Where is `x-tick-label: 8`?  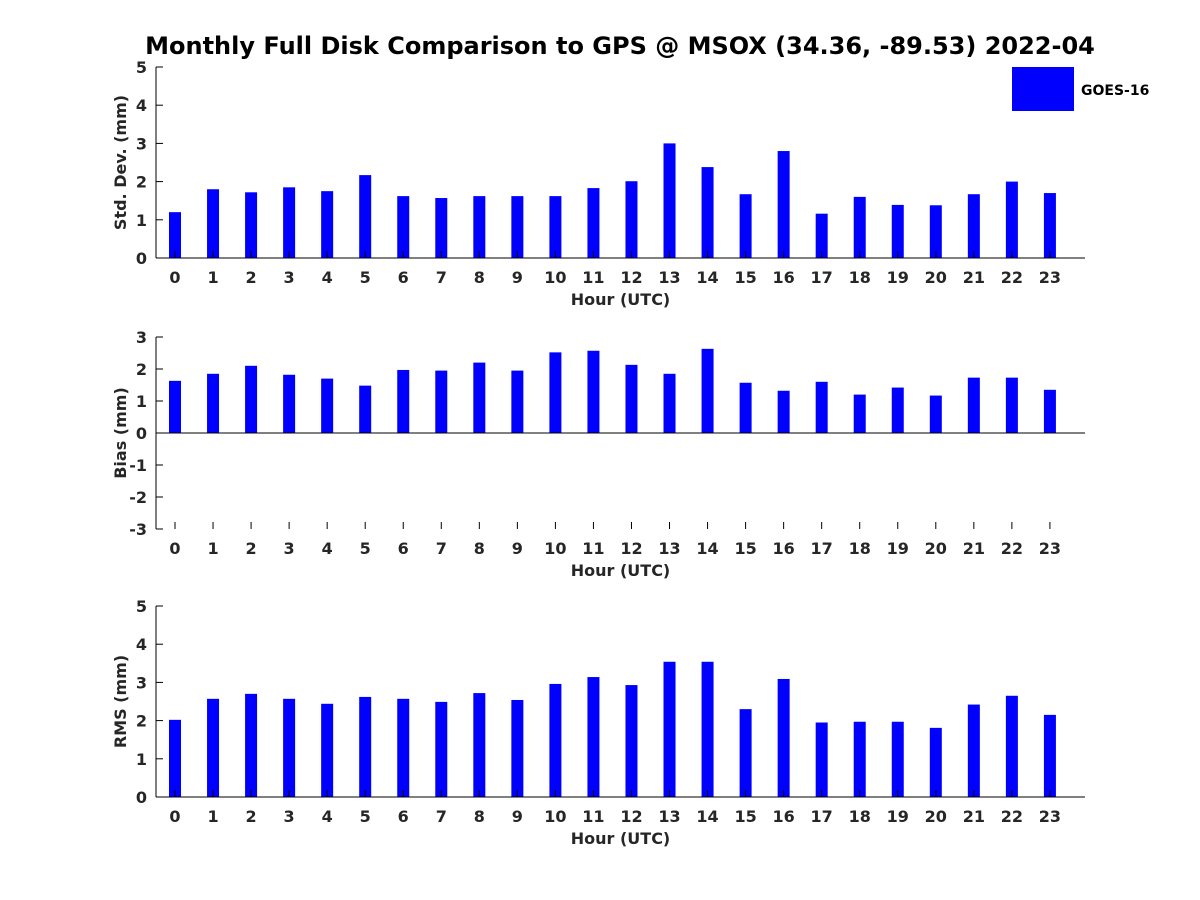
x-tick-label: 8 is located at coordinates (479, 277).